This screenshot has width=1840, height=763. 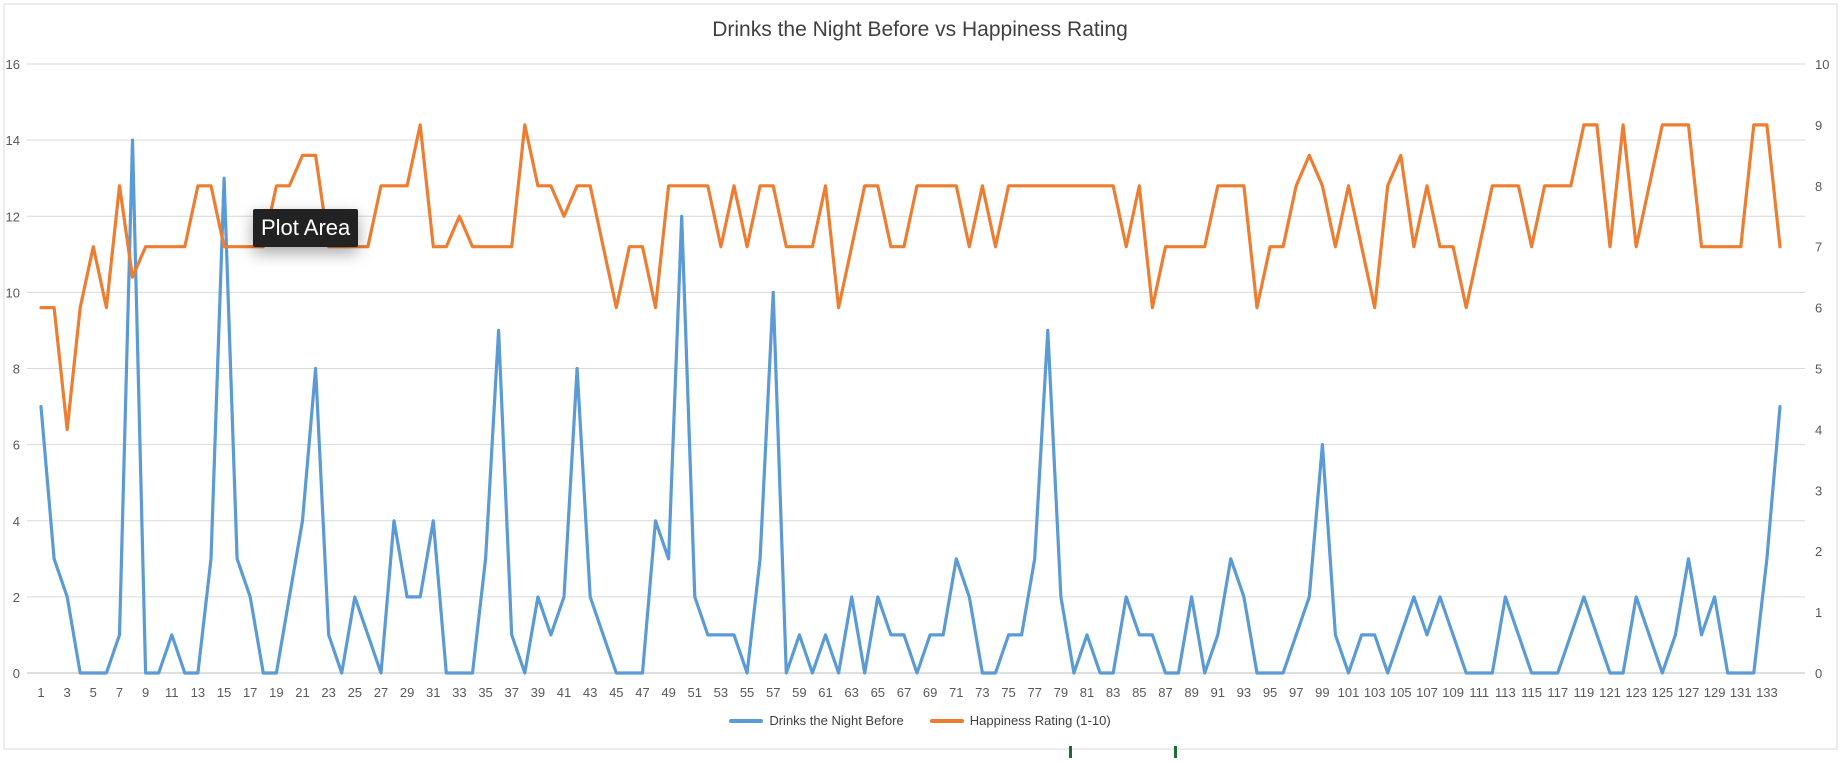 What do you see at coordinates (40, 692) in the screenshot?
I see `x-tick-label: 1` at bounding box center [40, 692].